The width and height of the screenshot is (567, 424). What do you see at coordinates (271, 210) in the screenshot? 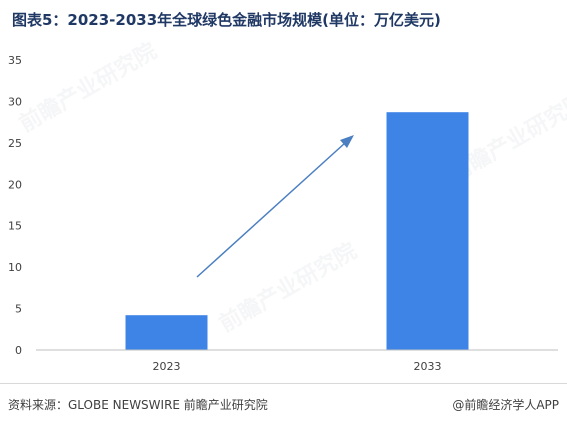
I see `trend-arrow-shaft` at bounding box center [271, 210].